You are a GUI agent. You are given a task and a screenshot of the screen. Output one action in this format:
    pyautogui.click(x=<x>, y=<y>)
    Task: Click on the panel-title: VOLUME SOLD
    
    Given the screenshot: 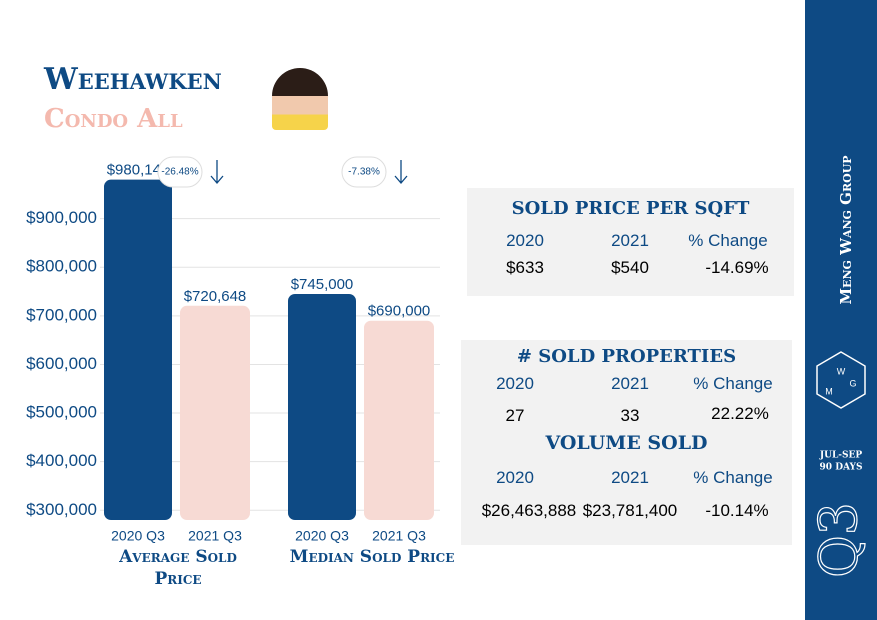 What is the action you would take?
    pyautogui.click(x=626, y=443)
    